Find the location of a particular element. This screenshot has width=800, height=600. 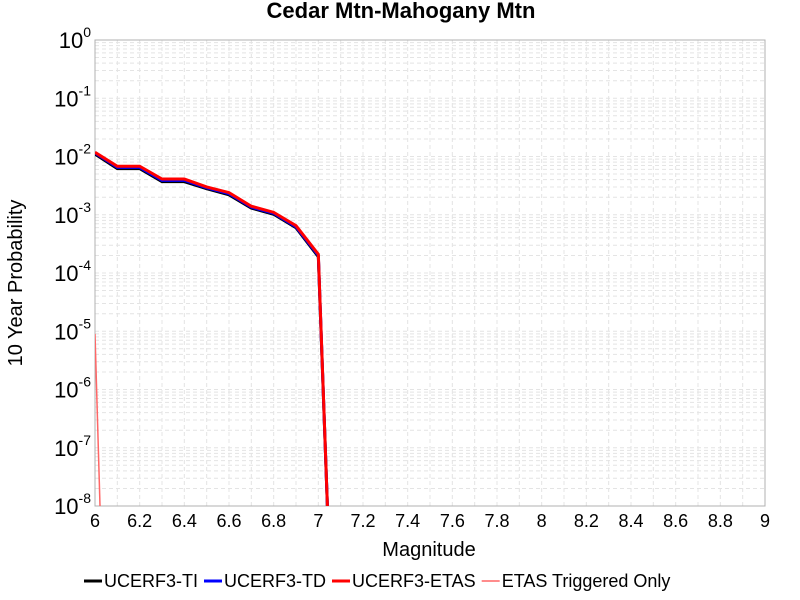

legend-label: ETAS Triggered Only is located at coordinates (586, 581).